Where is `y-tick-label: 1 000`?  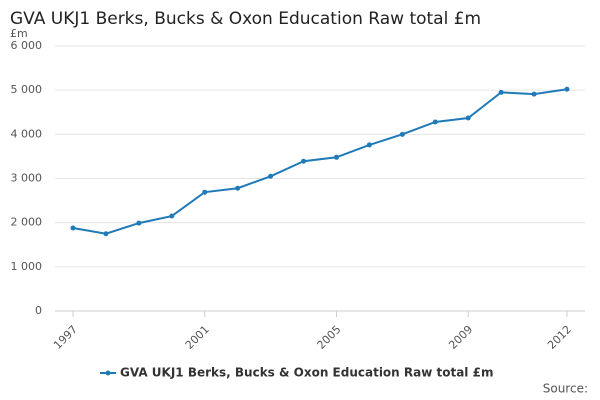 y-tick-label: 1 000 is located at coordinates (27, 266).